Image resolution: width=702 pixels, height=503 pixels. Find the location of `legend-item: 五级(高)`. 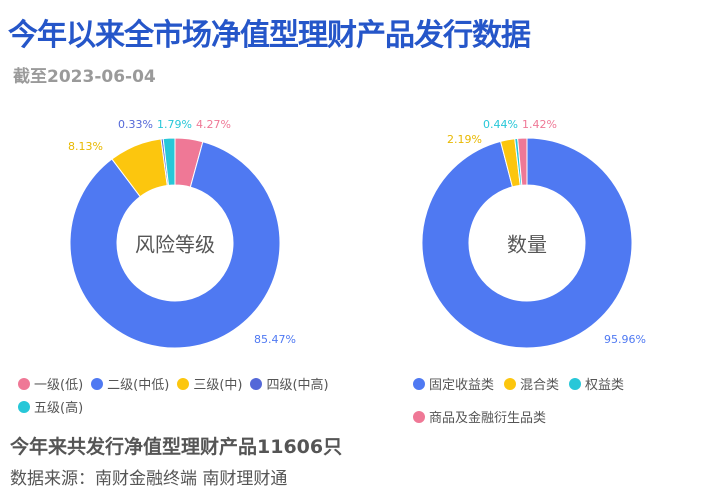

legend-item: 五级(高) is located at coordinates (50, 406).